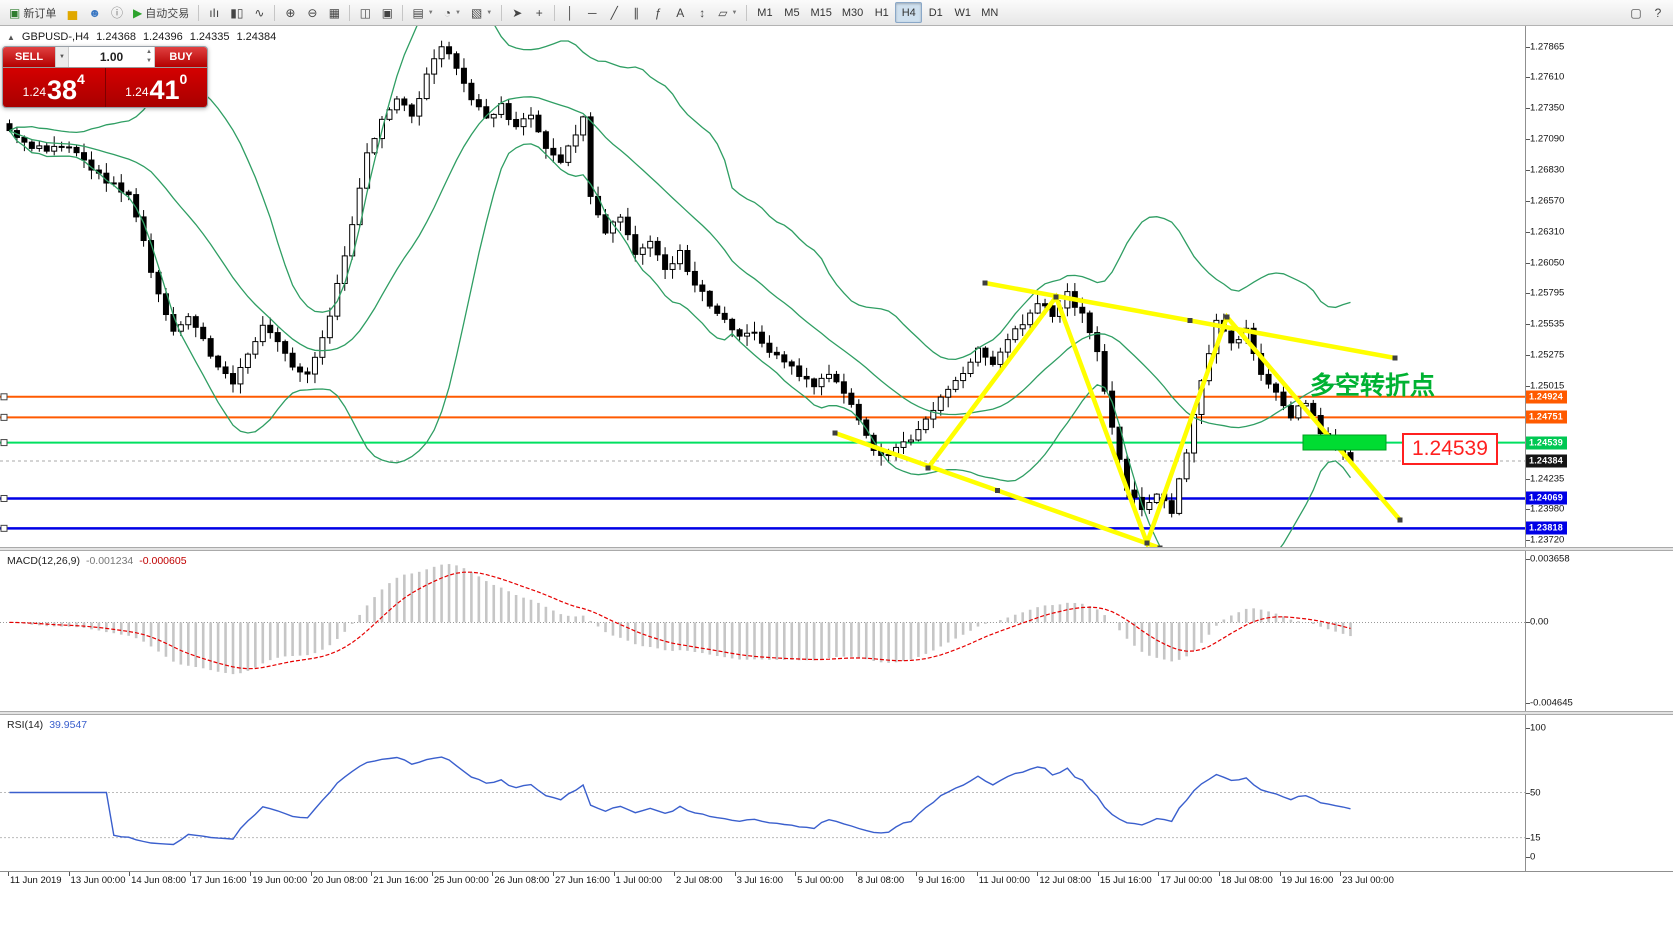 The width and height of the screenshot is (1673, 951). Describe the element at coordinates (1636, 12) in the screenshot. I see `window-layout-button: ▢` at that location.